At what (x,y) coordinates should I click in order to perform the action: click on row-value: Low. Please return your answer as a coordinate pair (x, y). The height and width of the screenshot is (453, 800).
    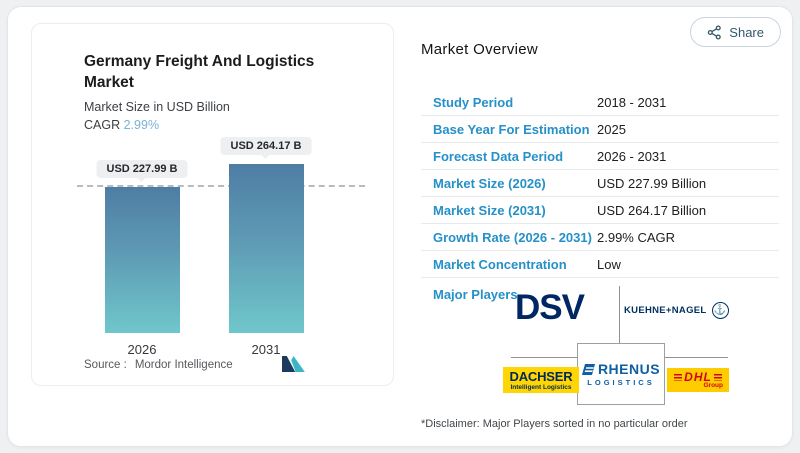
    Looking at the image, I should click on (609, 264).